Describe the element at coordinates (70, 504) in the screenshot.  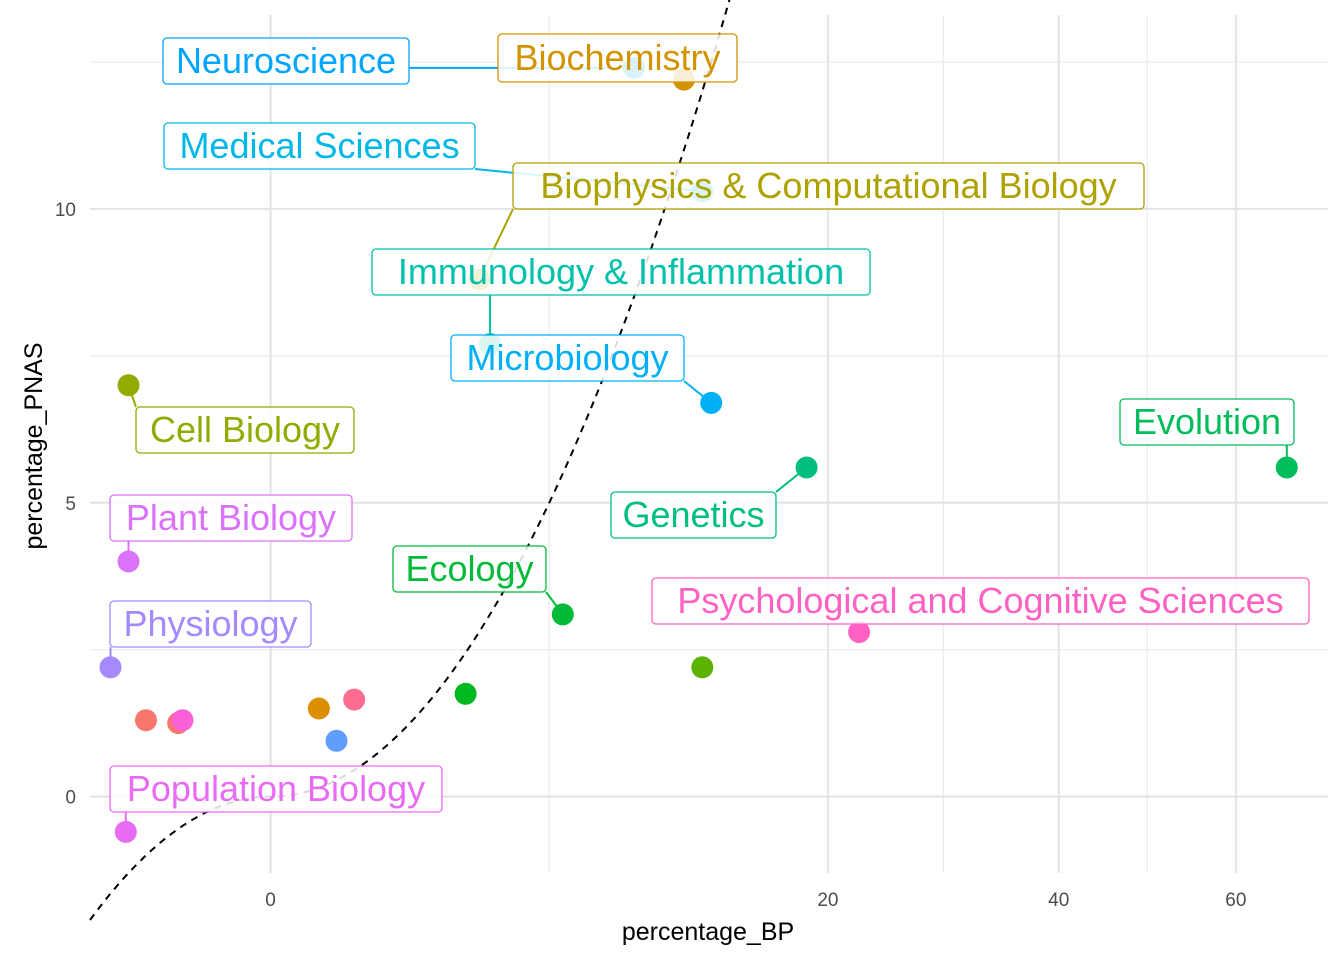
I see `y-tick-label: 5` at that location.